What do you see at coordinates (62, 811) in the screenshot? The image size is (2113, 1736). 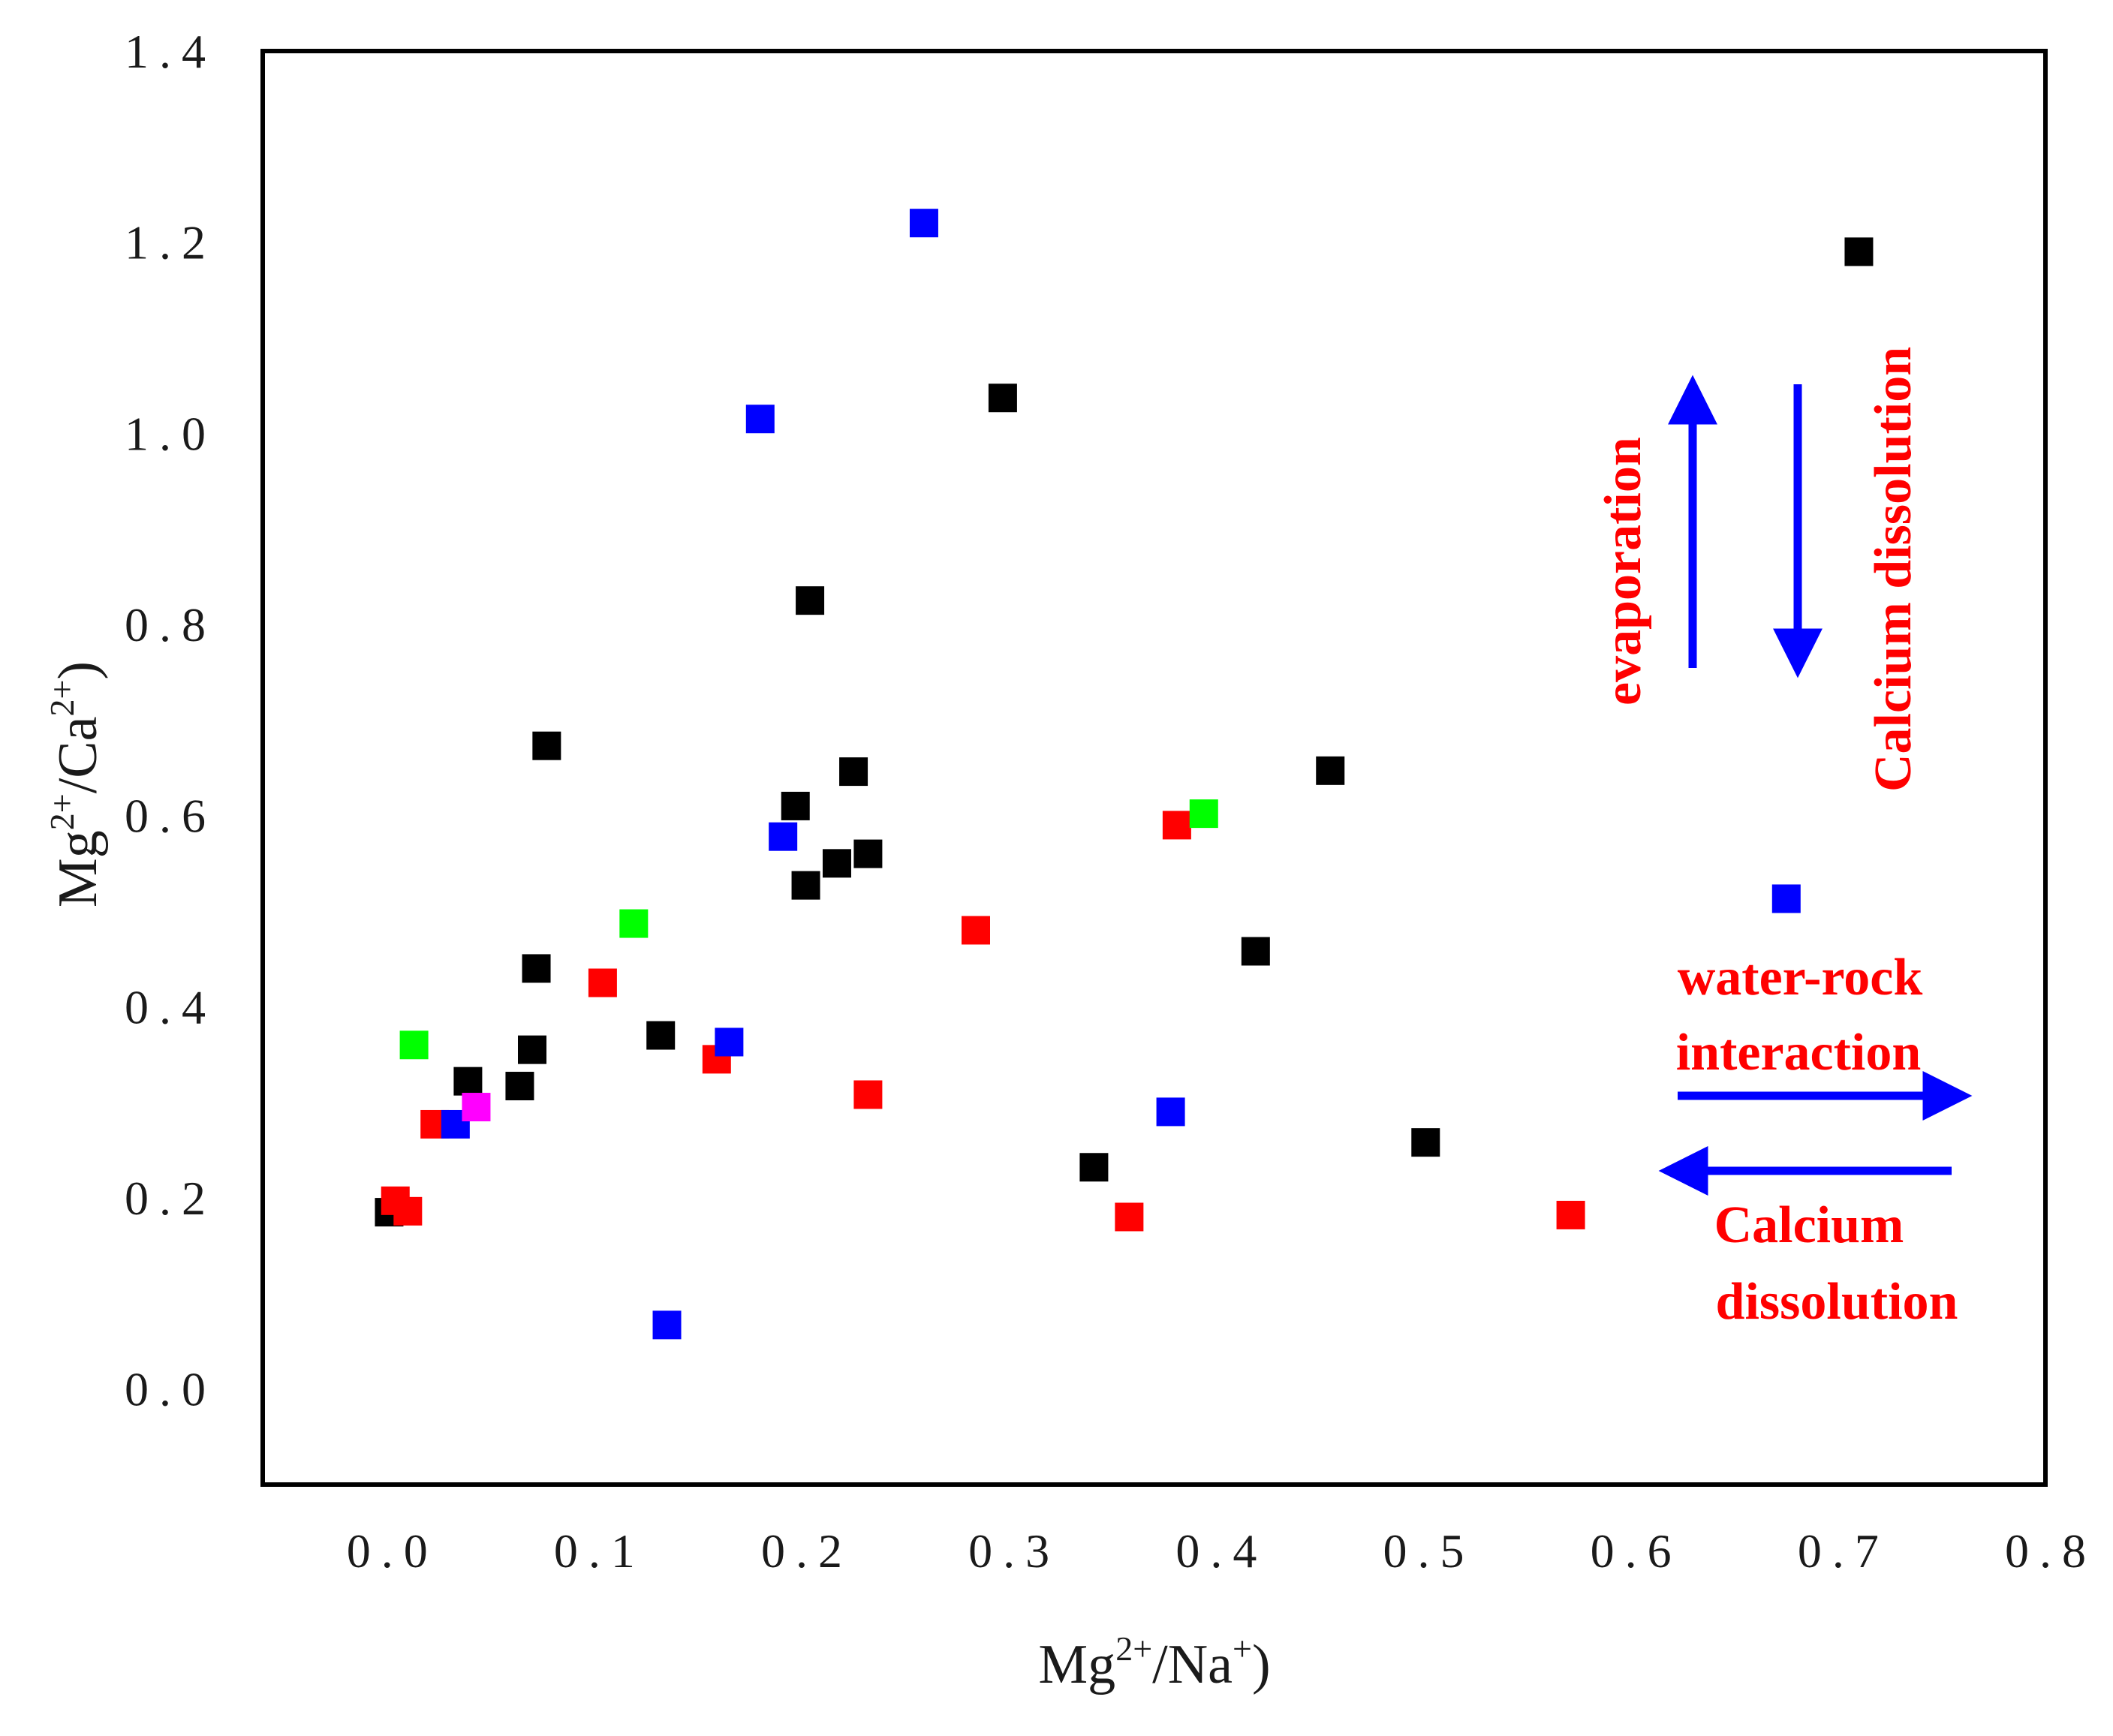 I see `y-axis-title-sup1: 2+` at bounding box center [62, 811].